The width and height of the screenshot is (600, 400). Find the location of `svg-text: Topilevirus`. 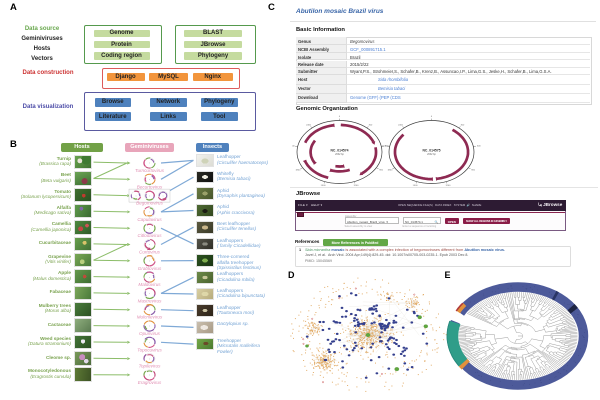

svg-text: Topilevirus is located at coordinates (150, 366).